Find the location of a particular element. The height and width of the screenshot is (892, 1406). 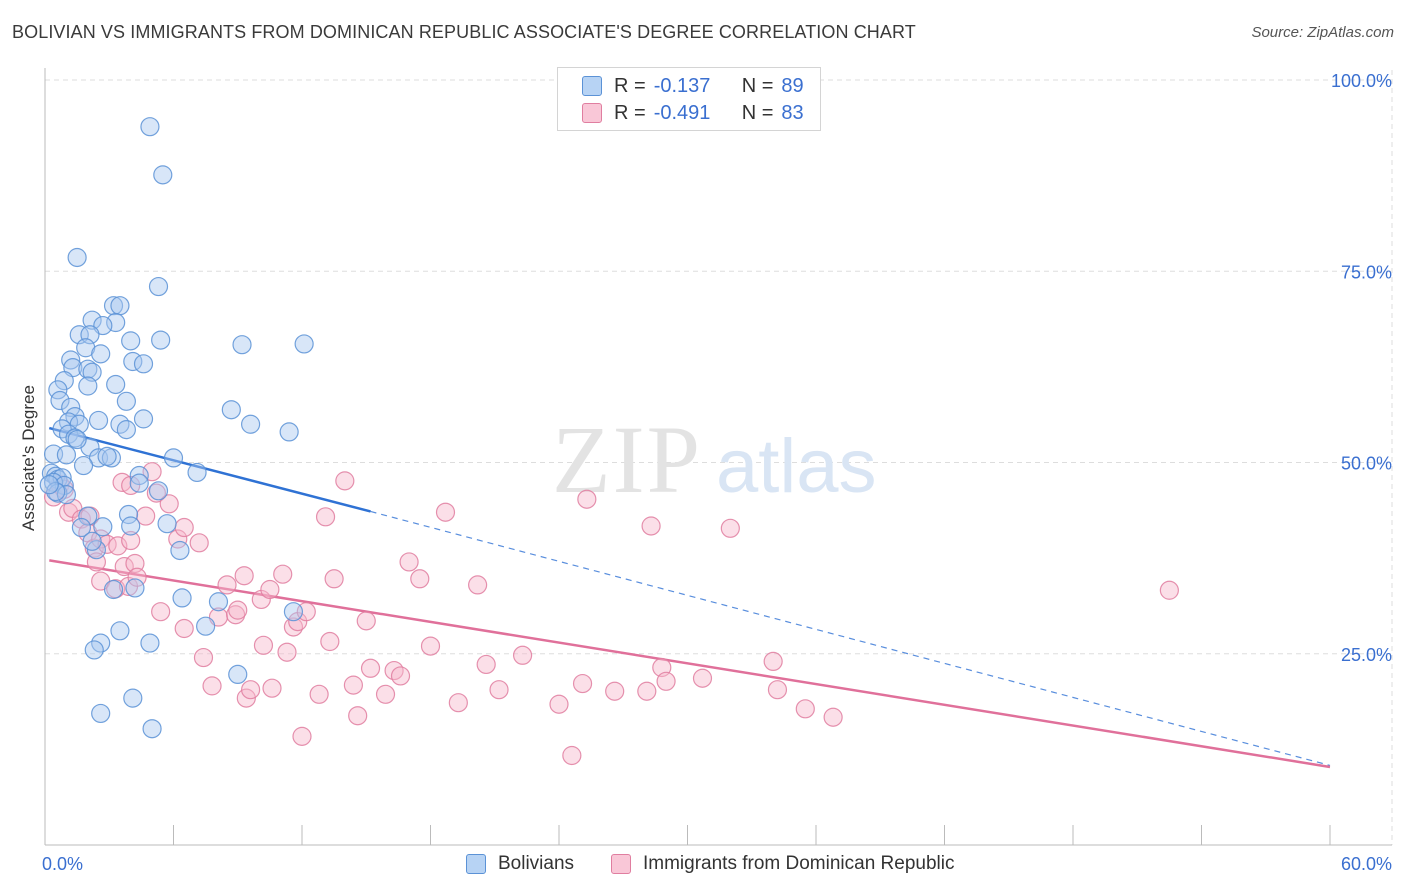

legend-r-value: -0.137 is located at coordinates (682, 85).